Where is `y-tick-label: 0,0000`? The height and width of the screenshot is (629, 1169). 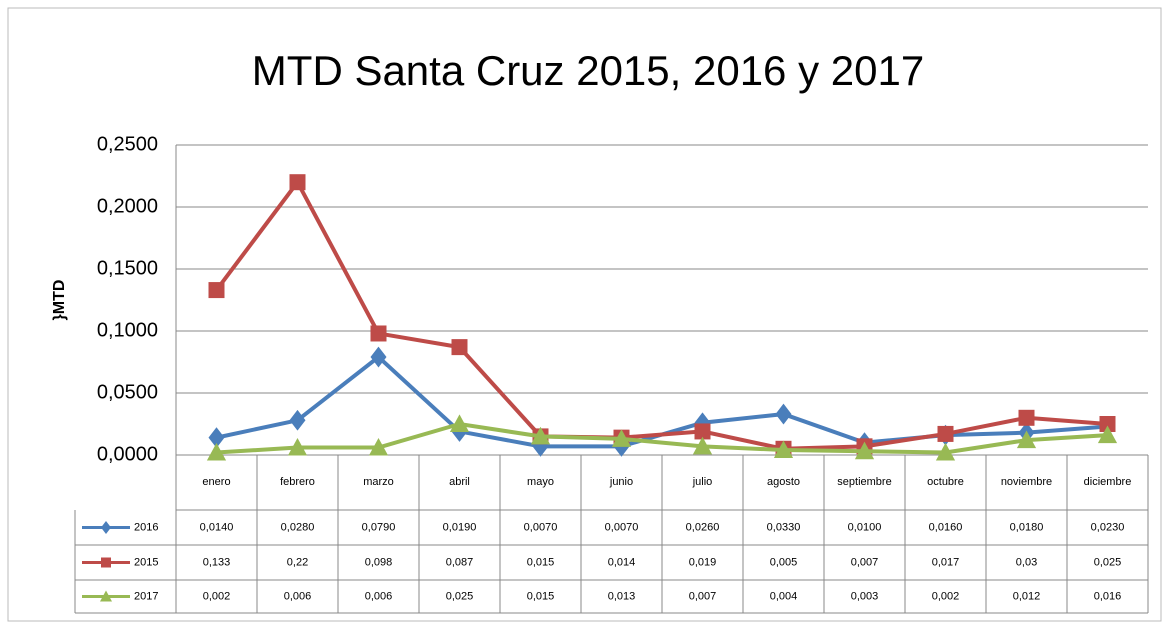 y-tick-label: 0,0000 is located at coordinates (127, 454).